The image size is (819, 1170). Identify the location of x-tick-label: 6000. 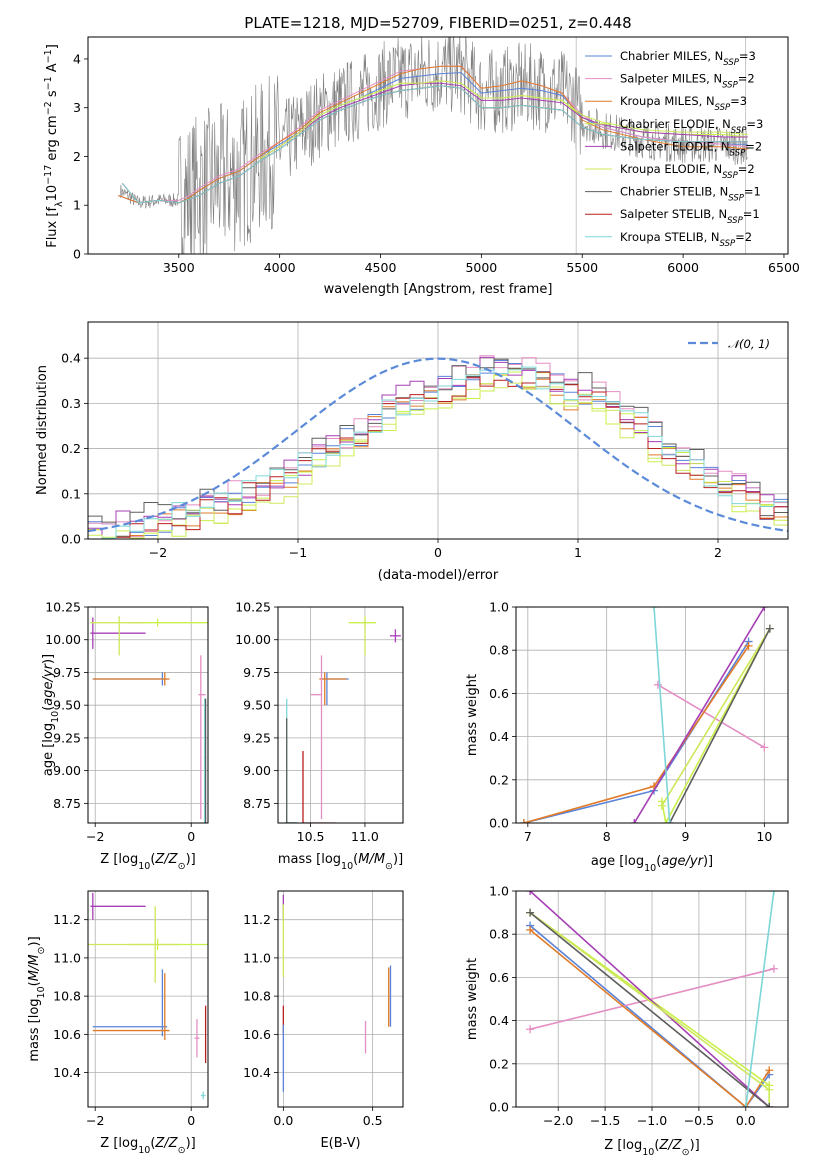
(683, 267).